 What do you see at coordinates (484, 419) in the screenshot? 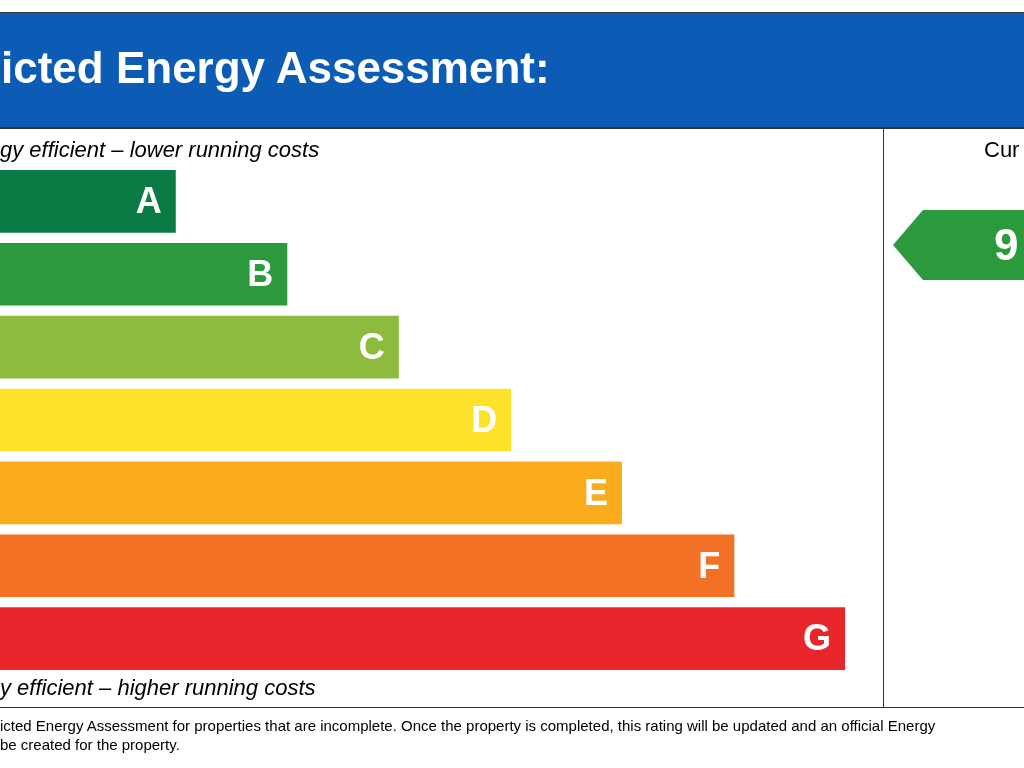
I see `y-tick-label: D` at bounding box center [484, 419].